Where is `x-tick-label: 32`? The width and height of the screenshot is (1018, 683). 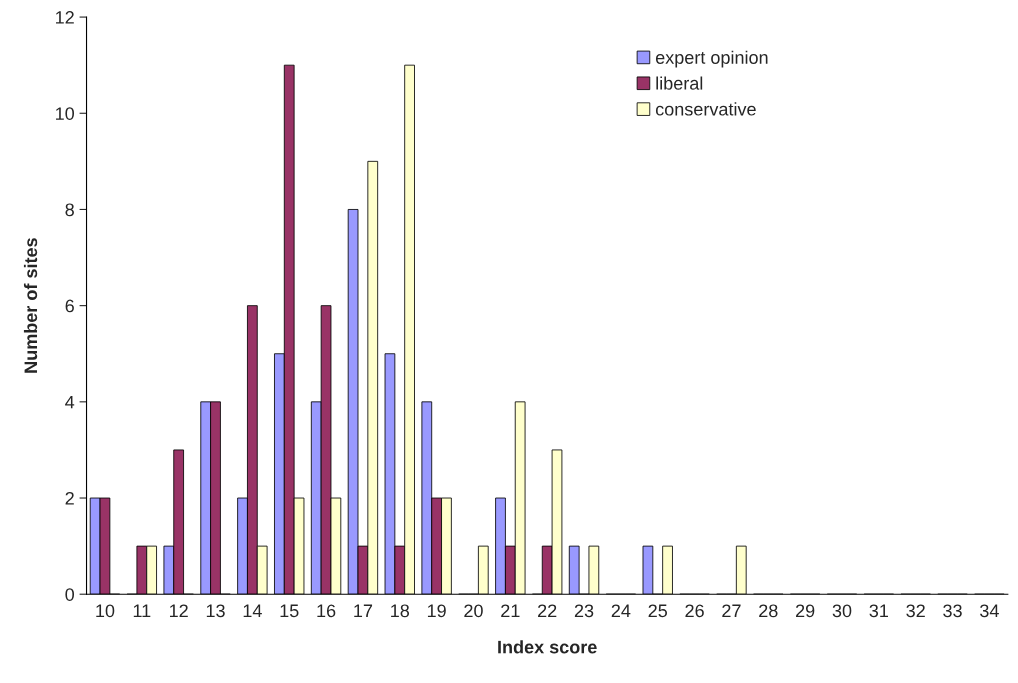 x-tick-label: 32 is located at coordinates (915, 611).